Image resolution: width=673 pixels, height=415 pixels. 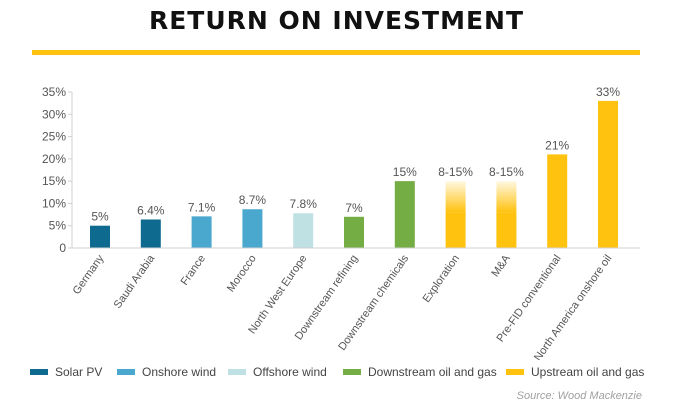 I want to click on y-tick-label: 30%, so click(x=54, y=114).